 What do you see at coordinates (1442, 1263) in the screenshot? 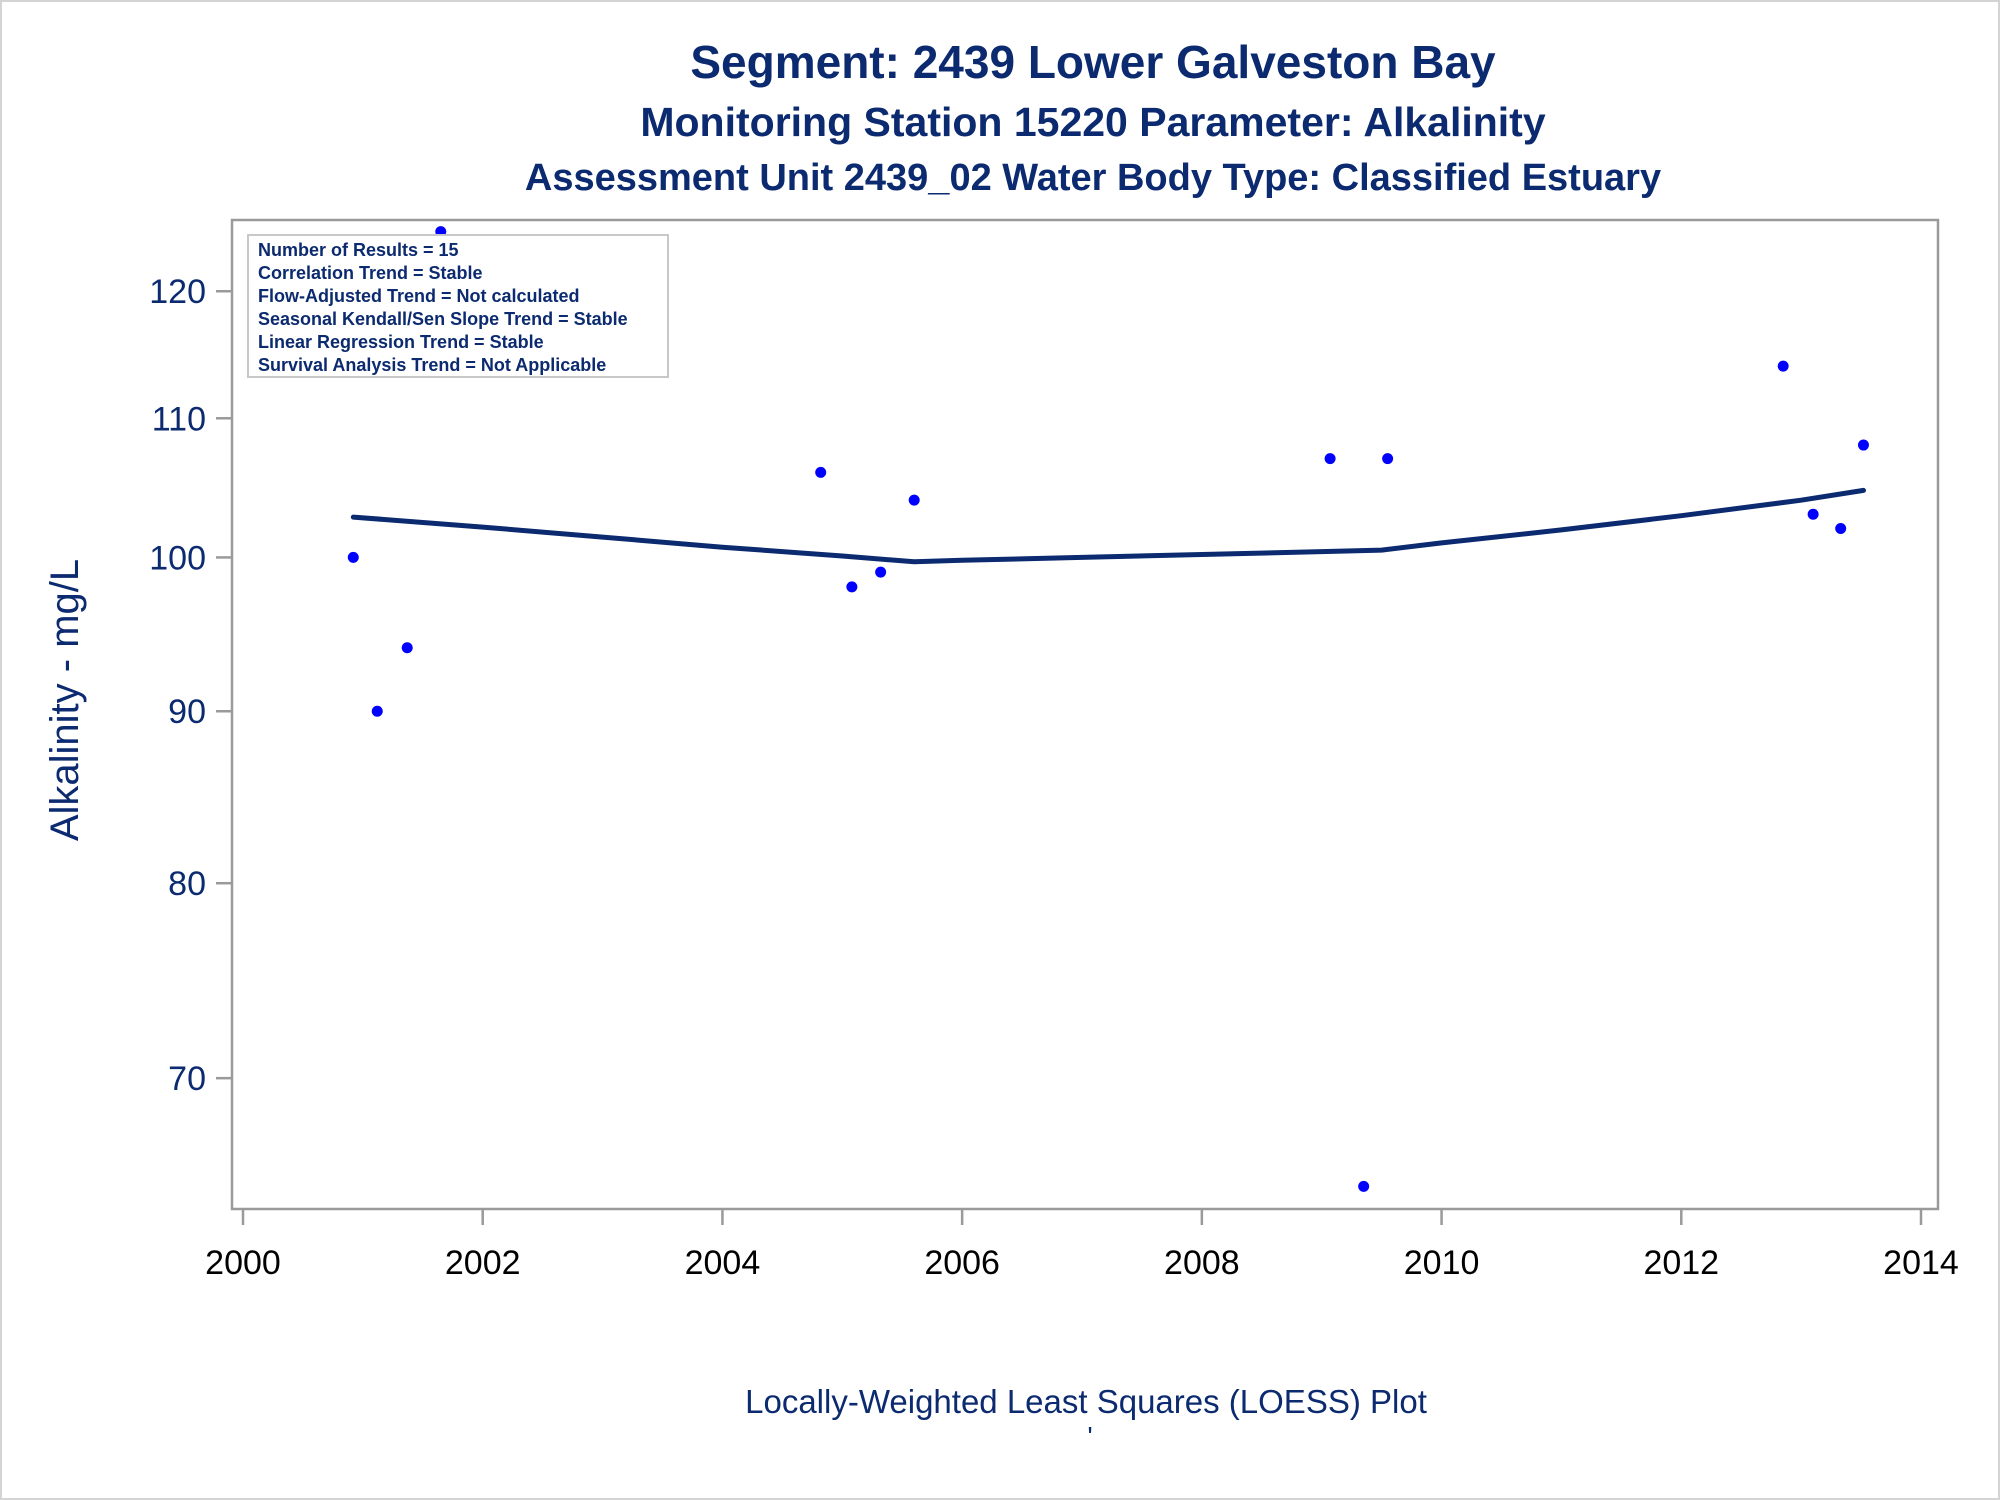
I see `x-tick-label: 2010` at bounding box center [1442, 1263].